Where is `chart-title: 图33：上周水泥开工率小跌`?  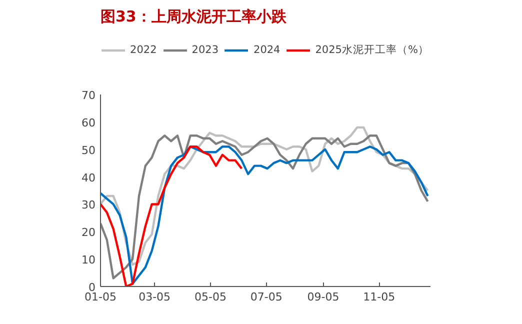
chart-title: 图33：上周水泥开工率小跌 is located at coordinates (194, 17).